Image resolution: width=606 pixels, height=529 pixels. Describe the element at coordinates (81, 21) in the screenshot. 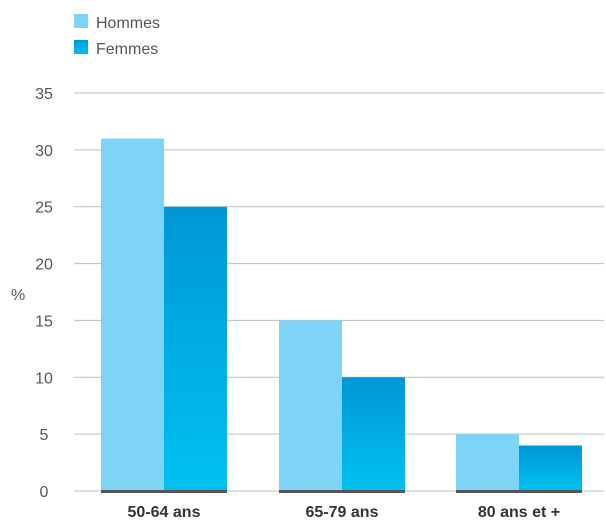

I see `legend-swatch-hommes` at that location.